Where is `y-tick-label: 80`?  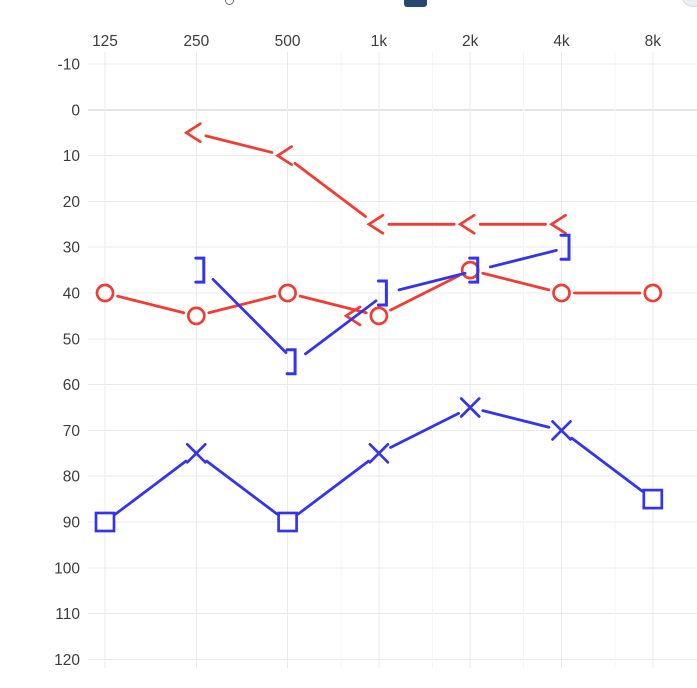 y-tick-label: 80 is located at coordinates (72, 477).